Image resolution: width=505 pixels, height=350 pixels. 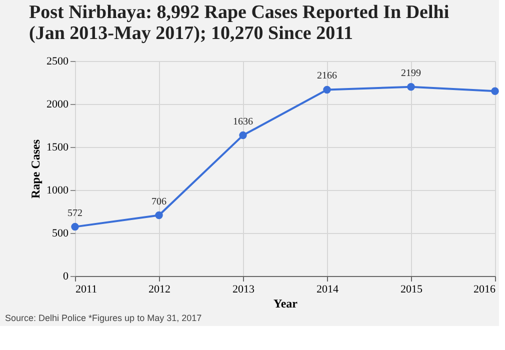 What do you see at coordinates (103, 318) in the screenshot?
I see `source-note: Source: Delhi Police *Figures up to May 31, 2017` at bounding box center [103, 318].